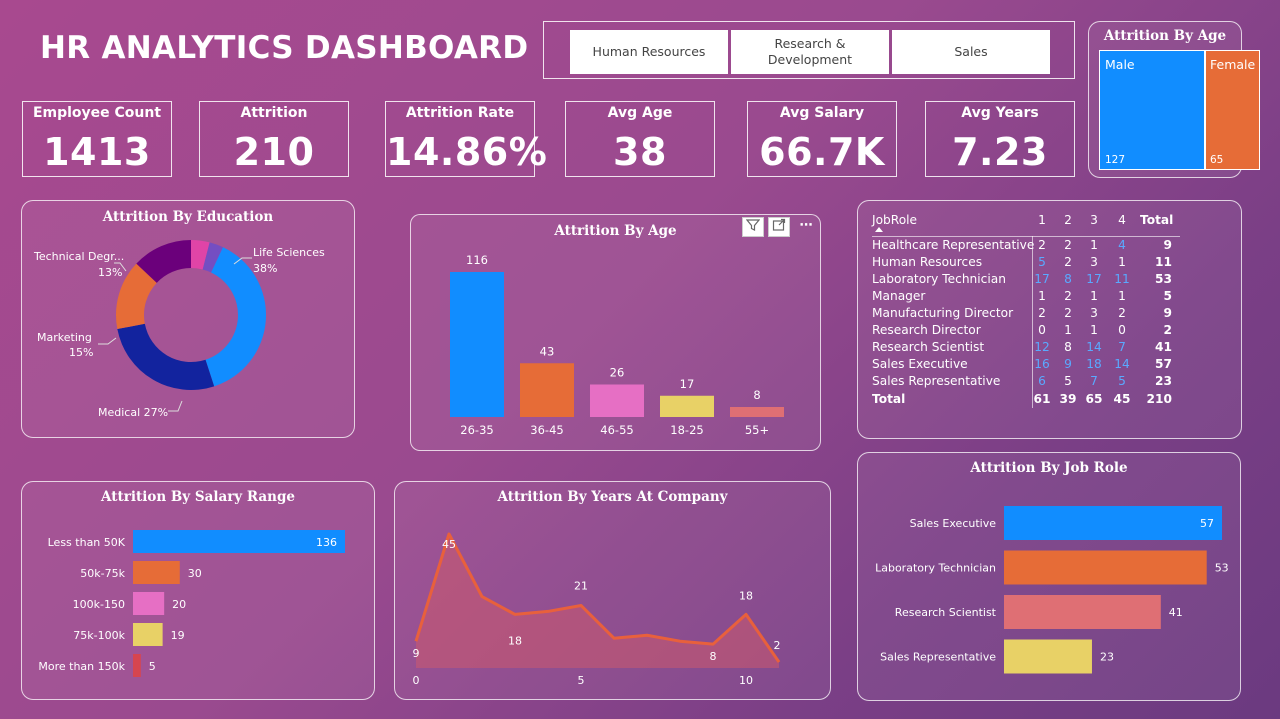 The width and height of the screenshot is (1280, 719). What do you see at coordinates (1122, 347) in the screenshot?
I see `cell-value: 7` at bounding box center [1122, 347].